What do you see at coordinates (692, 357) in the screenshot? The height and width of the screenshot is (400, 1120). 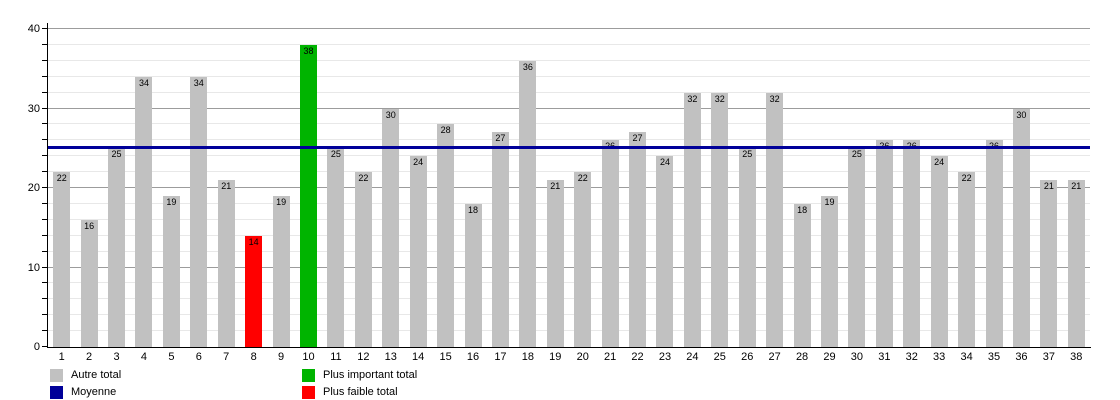 I see `x-tick-label: 24` at bounding box center [692, 357].